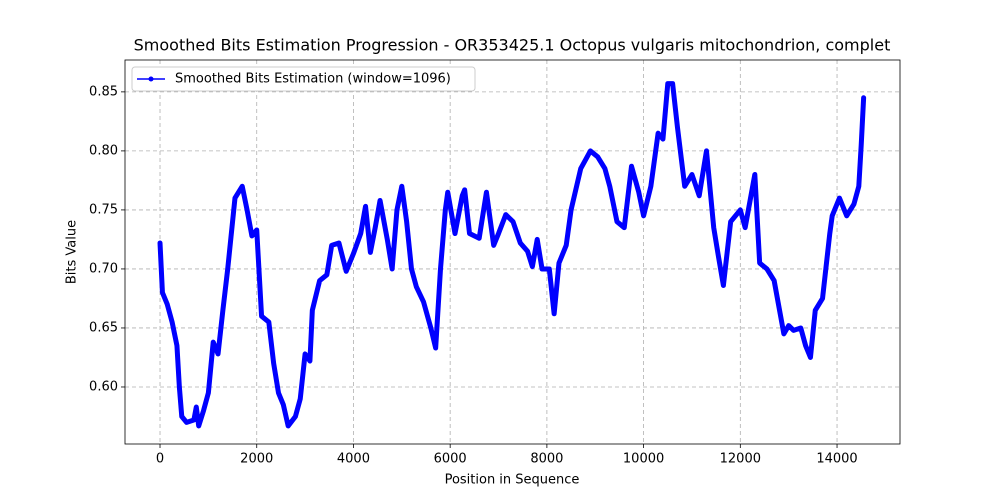 This screenshot has width=1000, height=500. Describe the element at coordinates (103, 386) in the screenshot. I see `y-tick-label: 0.60` at that location.